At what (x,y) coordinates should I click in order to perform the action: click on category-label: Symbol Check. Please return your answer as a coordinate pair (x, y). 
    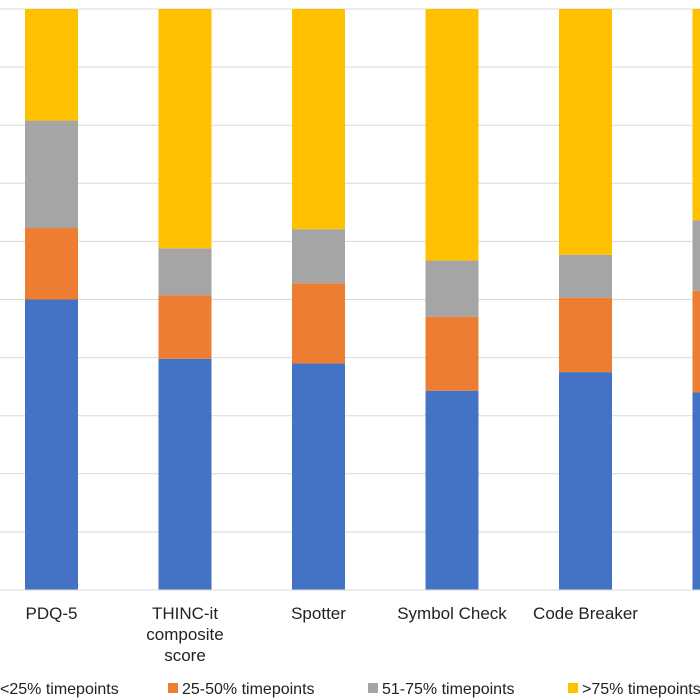
    Looking at the image, I should click on (452, 613).